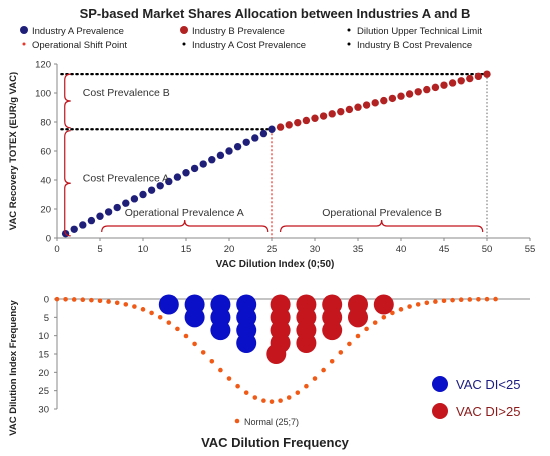  What do you see at coordinates (382, 226) in the screenshot?
I see `operational-prevalence-b-brace` at bounding box center [382, 226].